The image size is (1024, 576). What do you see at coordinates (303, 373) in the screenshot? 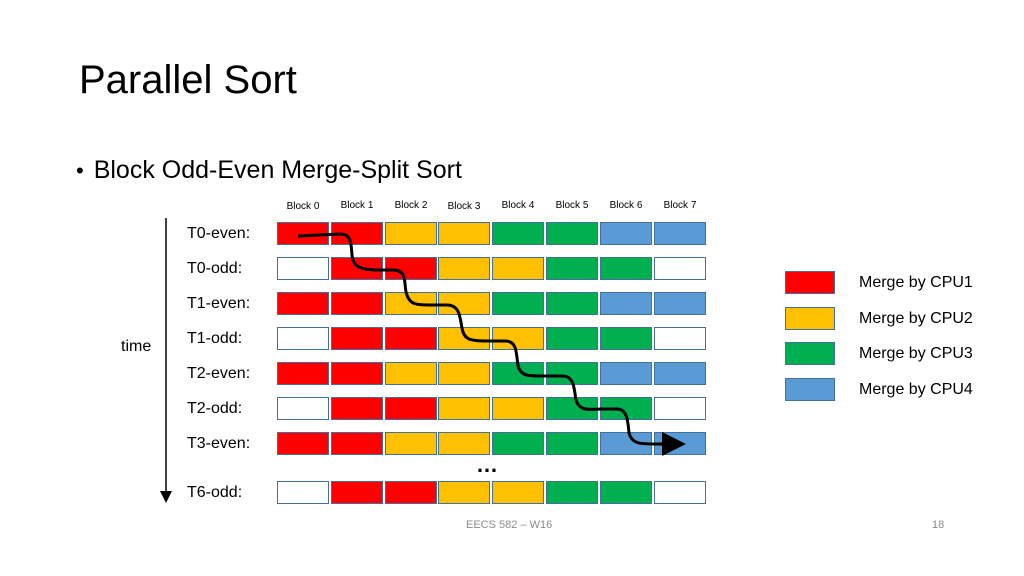
I see `block-cell-r4-c0` at bounding box center [303, 373].